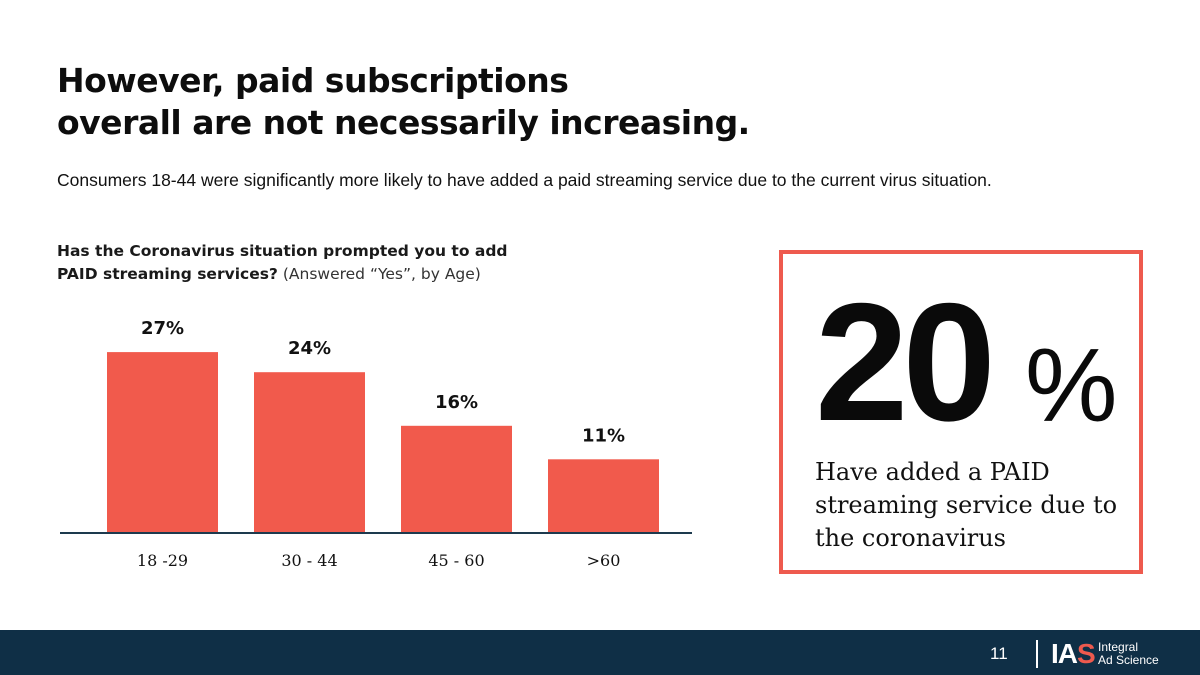 The height and width of the screenshot is (675, 1200). I want to click on x-tick-label-4: >60, so click(604, 560).